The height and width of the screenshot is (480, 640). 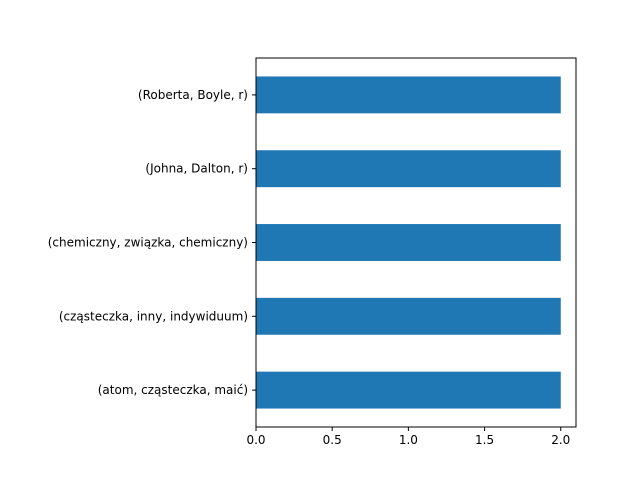 I want to click on x-axis-ticks: 0.0 0.5 1.0 1.5 2.0, so click(x=408, y=437).